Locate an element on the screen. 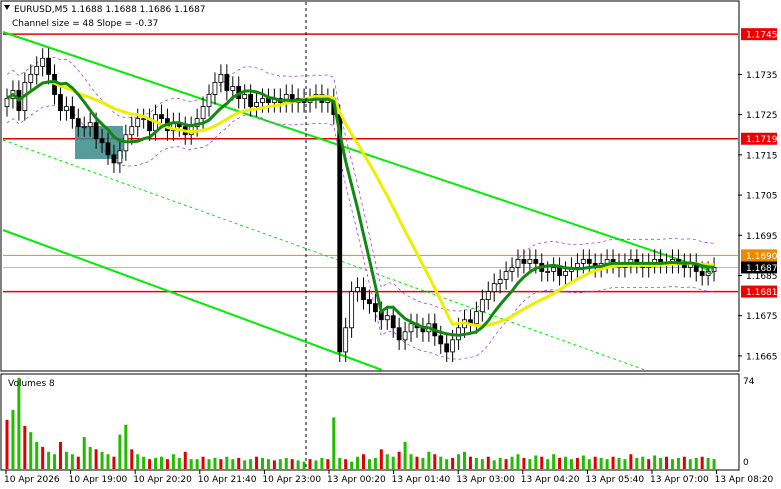 The width and height of the screenshot is (781, 489). dropdown-triangle-icon is located at coordinates (7, 7).